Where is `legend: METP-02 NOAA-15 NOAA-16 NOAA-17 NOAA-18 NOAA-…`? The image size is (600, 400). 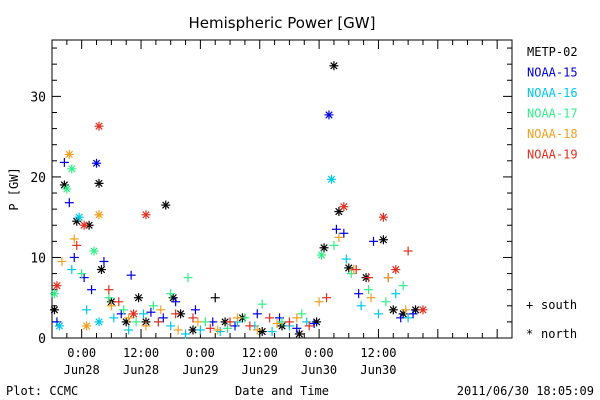
legend: METP-02 NOAA-15 NOAA-16 NOAA-17 NOAA-18 NOAA-… is located at coordinates (552, 103).